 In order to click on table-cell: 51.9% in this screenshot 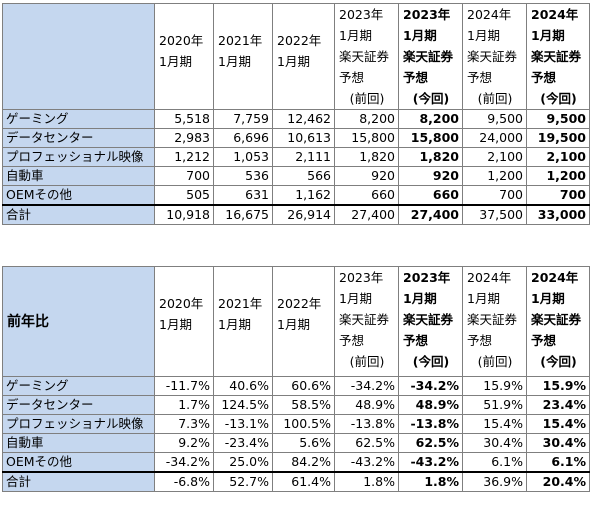, I will do `click(494, 405)`.